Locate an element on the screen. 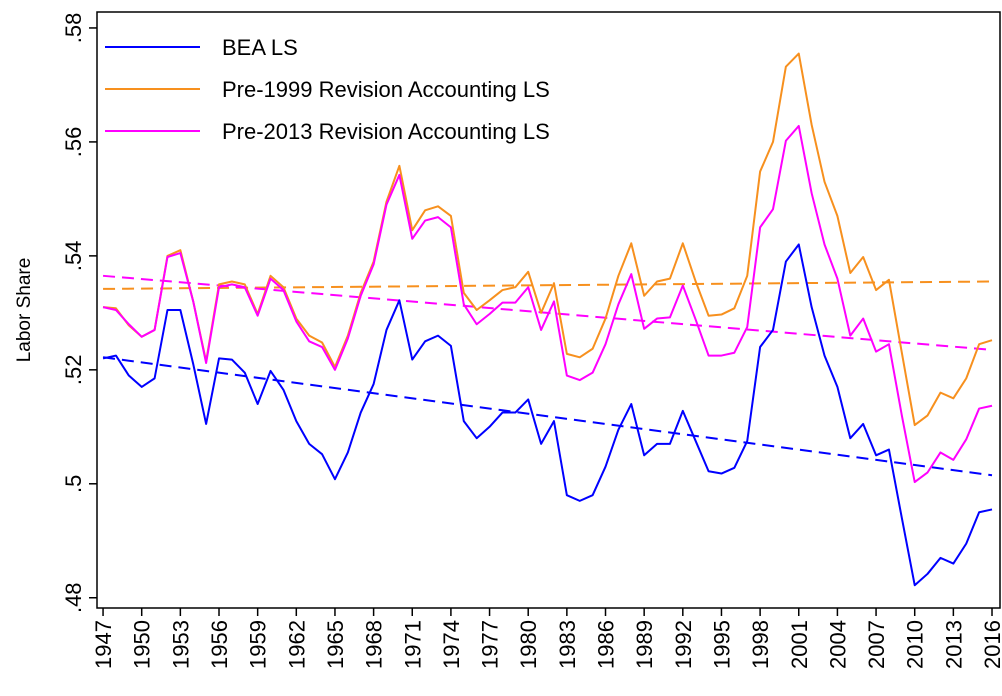 The height and width of the screenshot is (696, 1002). x-tick-label: 1995 is located at coordinates (721, 644).